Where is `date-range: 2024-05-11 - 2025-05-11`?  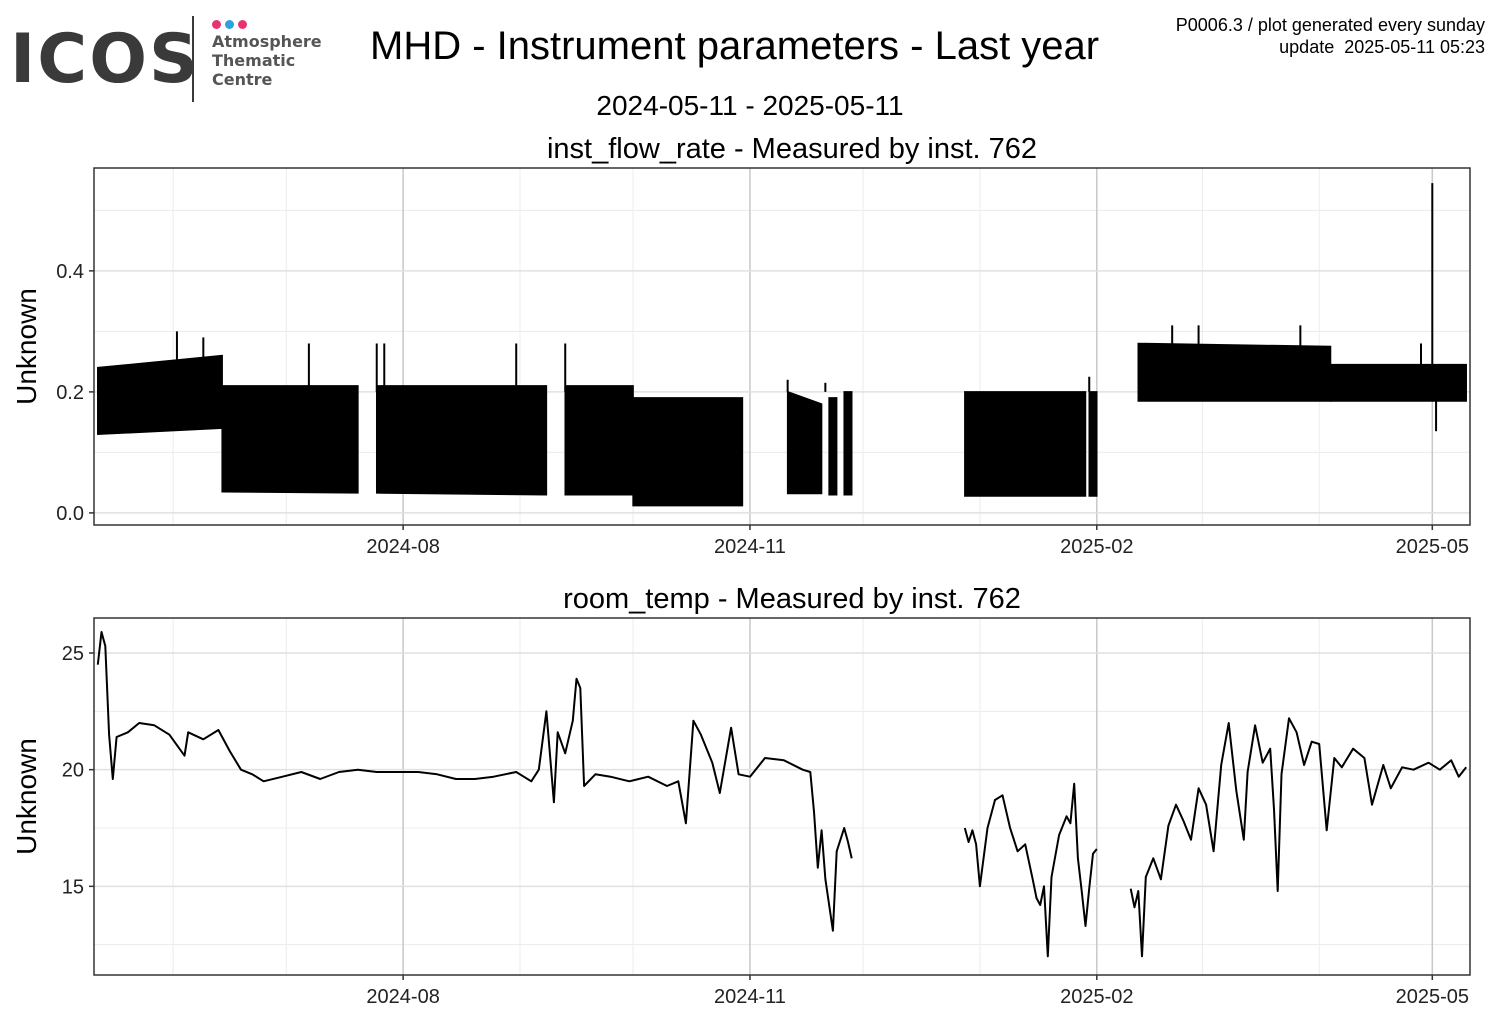
date-range: 2024-05-11 - 2025-05-11 is located at coordinates (750, 105).